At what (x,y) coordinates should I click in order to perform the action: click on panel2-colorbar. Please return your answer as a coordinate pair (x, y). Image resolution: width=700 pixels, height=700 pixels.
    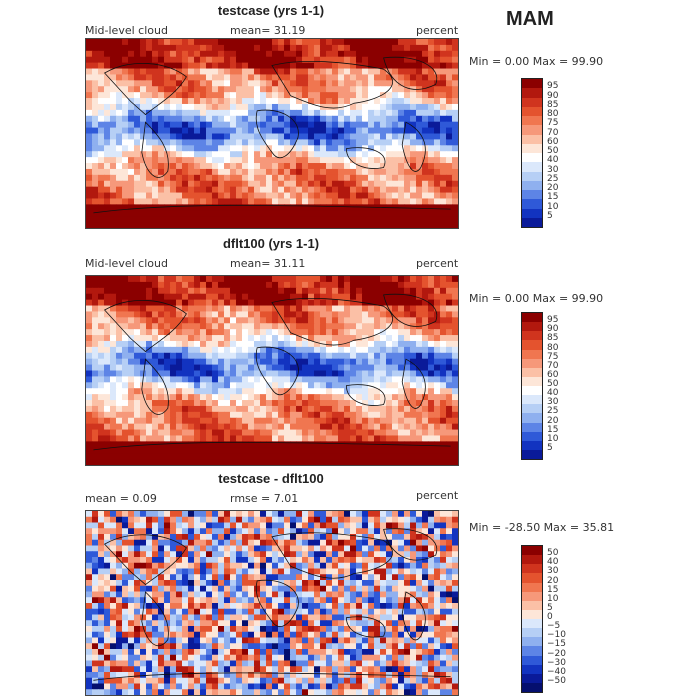
    Looking at the image, I should click on (532, 386).